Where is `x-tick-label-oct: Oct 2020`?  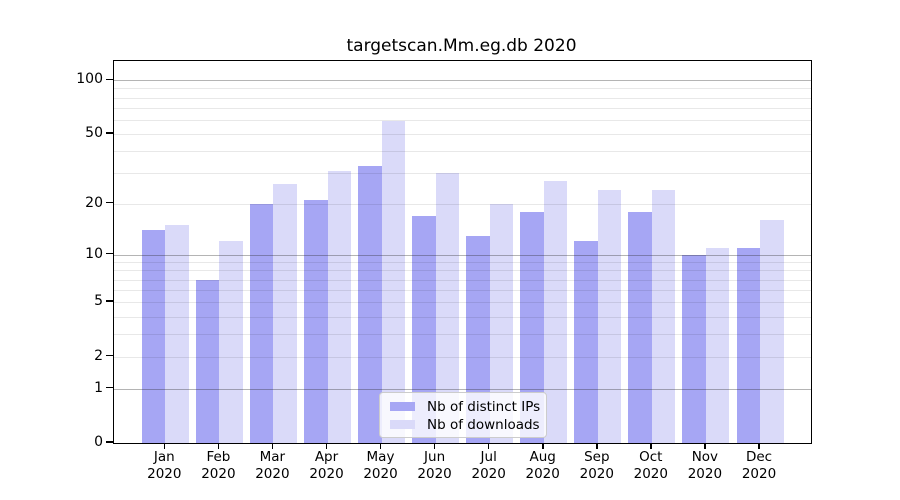
x-tick-label-oct: Oct 2020 is located at coordinates (650, 465).